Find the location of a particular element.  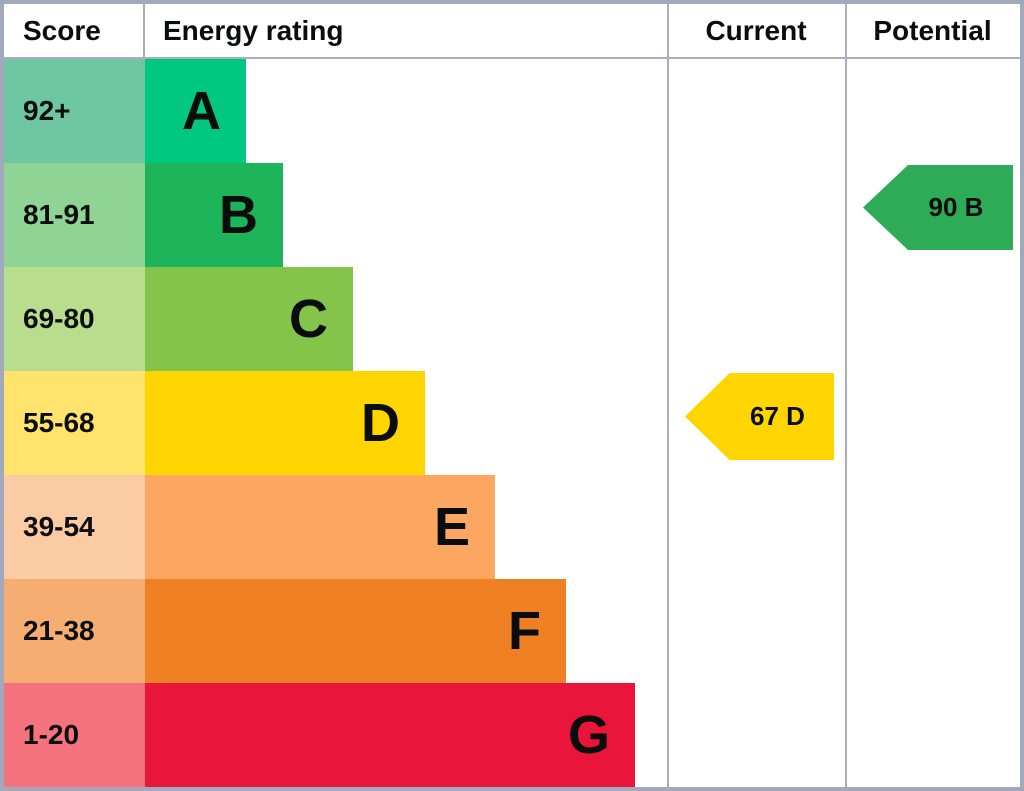

band-bar-f: F is located at coordinates (355, 631).